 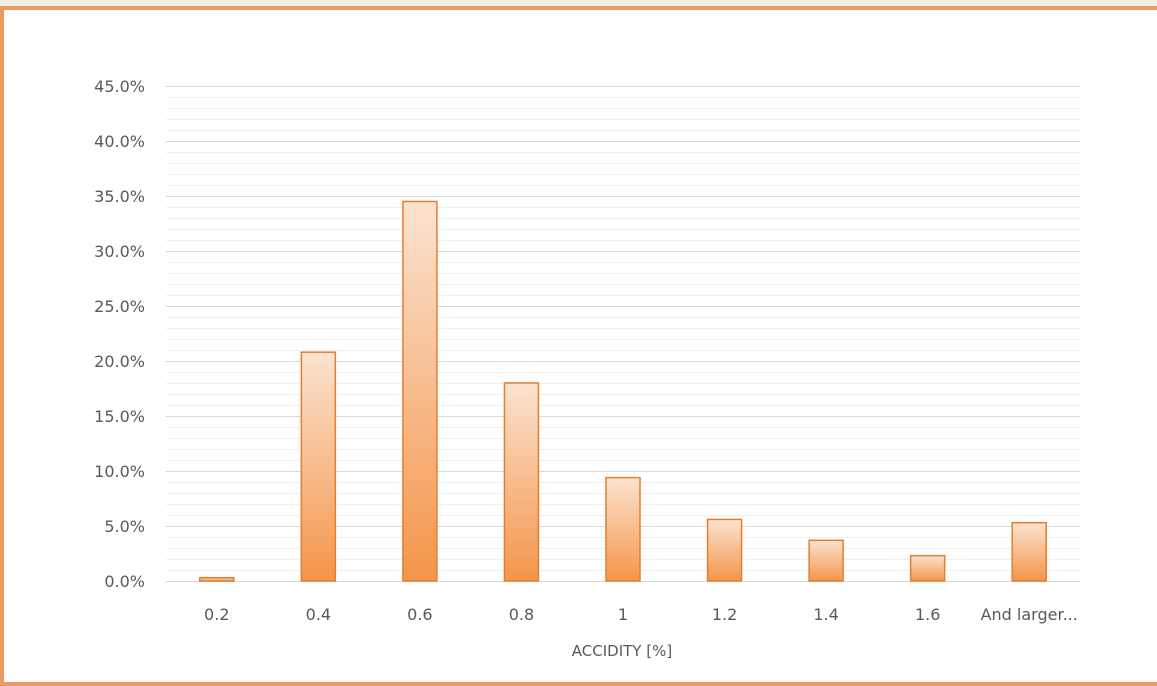 I want to click on y-tick-label: 35.0%, so click(x=119, y=196).